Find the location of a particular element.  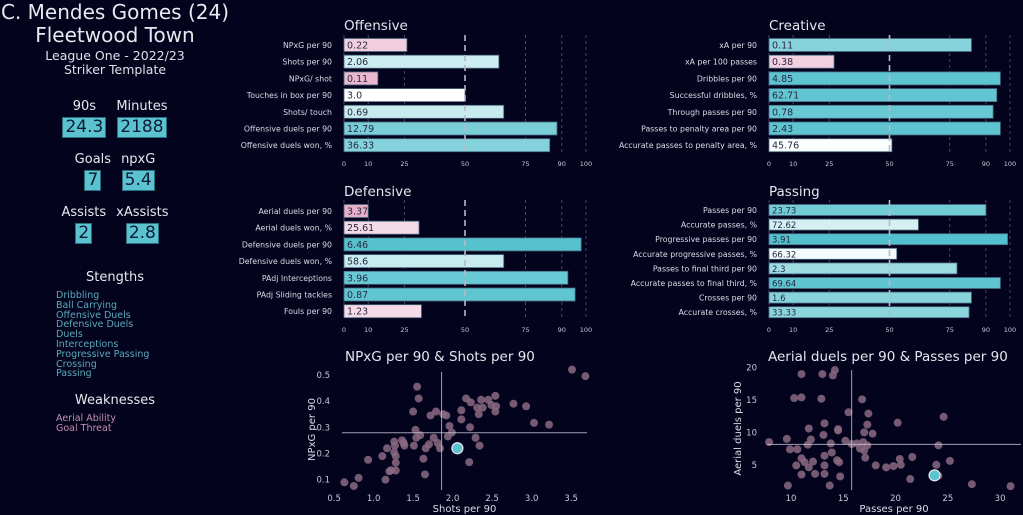

stat-label: Assists is located at coordinates (84, 212).